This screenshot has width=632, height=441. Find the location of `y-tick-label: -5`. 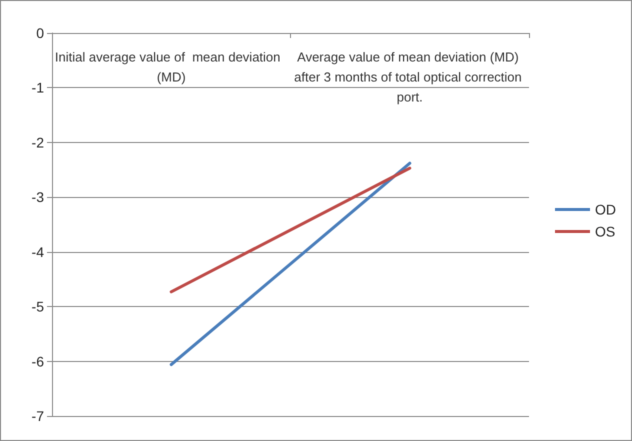

y-tick-label: -5 is located at coordinates (38, 306).